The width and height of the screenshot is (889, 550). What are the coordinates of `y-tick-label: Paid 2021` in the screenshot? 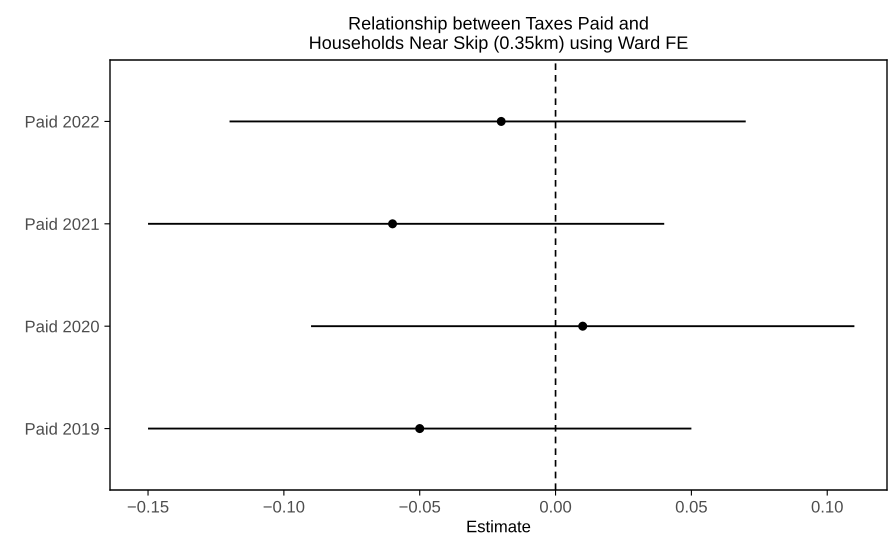 It's located at (62, 224).